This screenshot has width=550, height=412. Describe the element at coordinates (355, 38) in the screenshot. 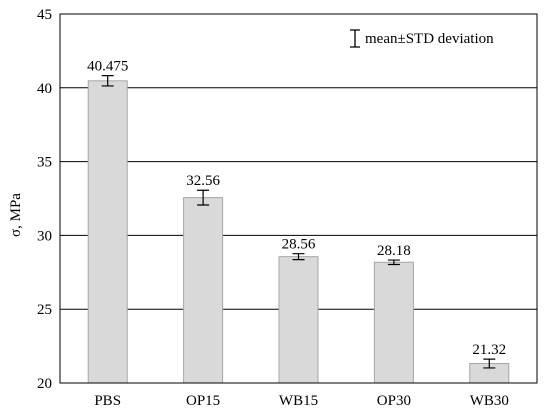

I see `legend-errorbar-icon` at that location.